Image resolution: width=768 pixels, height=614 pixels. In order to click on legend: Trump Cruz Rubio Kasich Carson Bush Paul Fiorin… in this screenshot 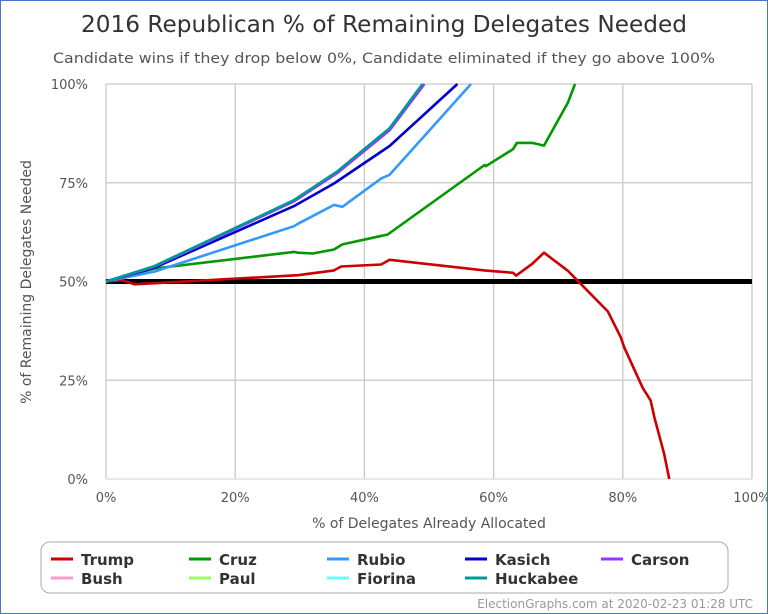, I will do `click(370, 569)`.